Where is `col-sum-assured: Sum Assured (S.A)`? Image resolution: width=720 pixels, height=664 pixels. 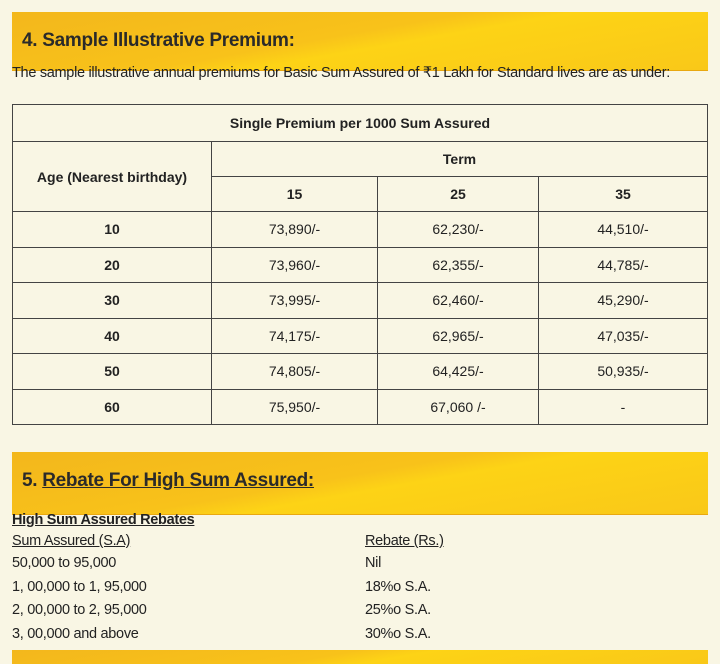
col-sum-assured: Sum Assured (S.A) is located at coordinates (71, 541).